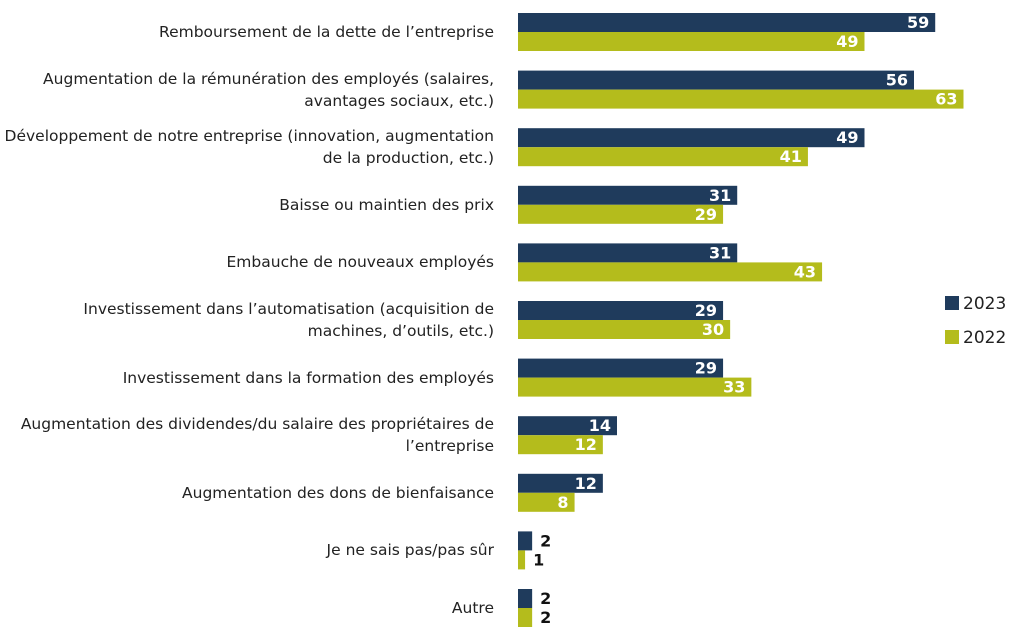 The height and width of the screenshot is (629, 1014). I want to click on data-label: 1, so click(538, 559).